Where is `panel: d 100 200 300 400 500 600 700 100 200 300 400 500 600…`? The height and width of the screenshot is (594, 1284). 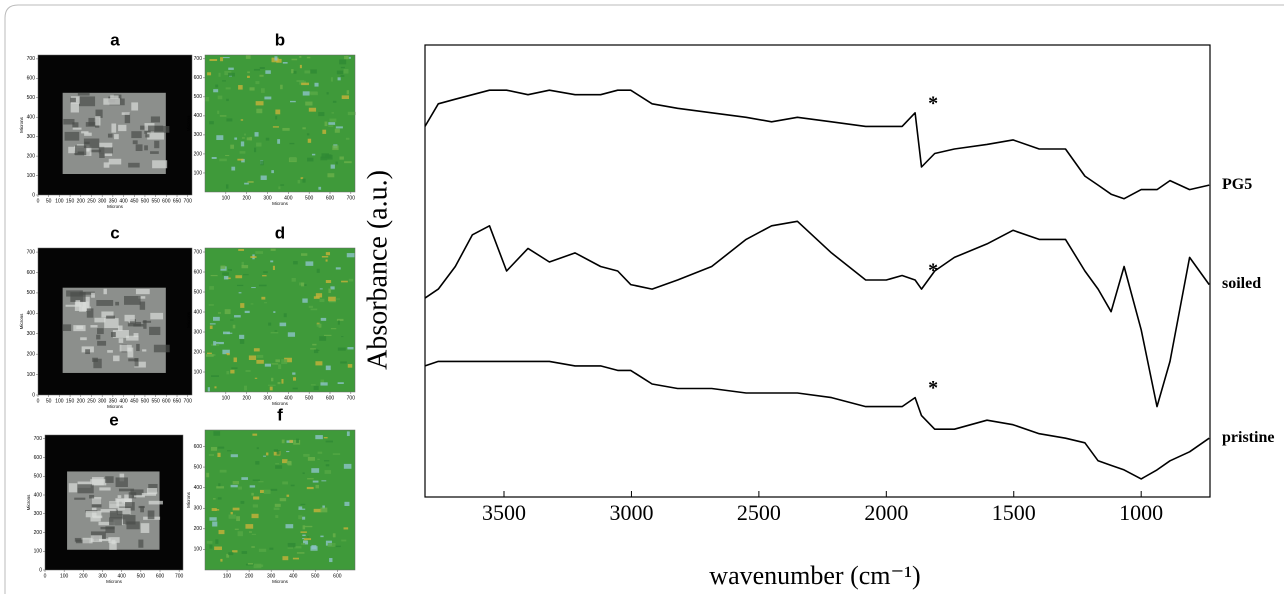
panel: d 100 200 300 400 500 600 700 100 200 300 400 500 600… is located at coordinates (271, 314).